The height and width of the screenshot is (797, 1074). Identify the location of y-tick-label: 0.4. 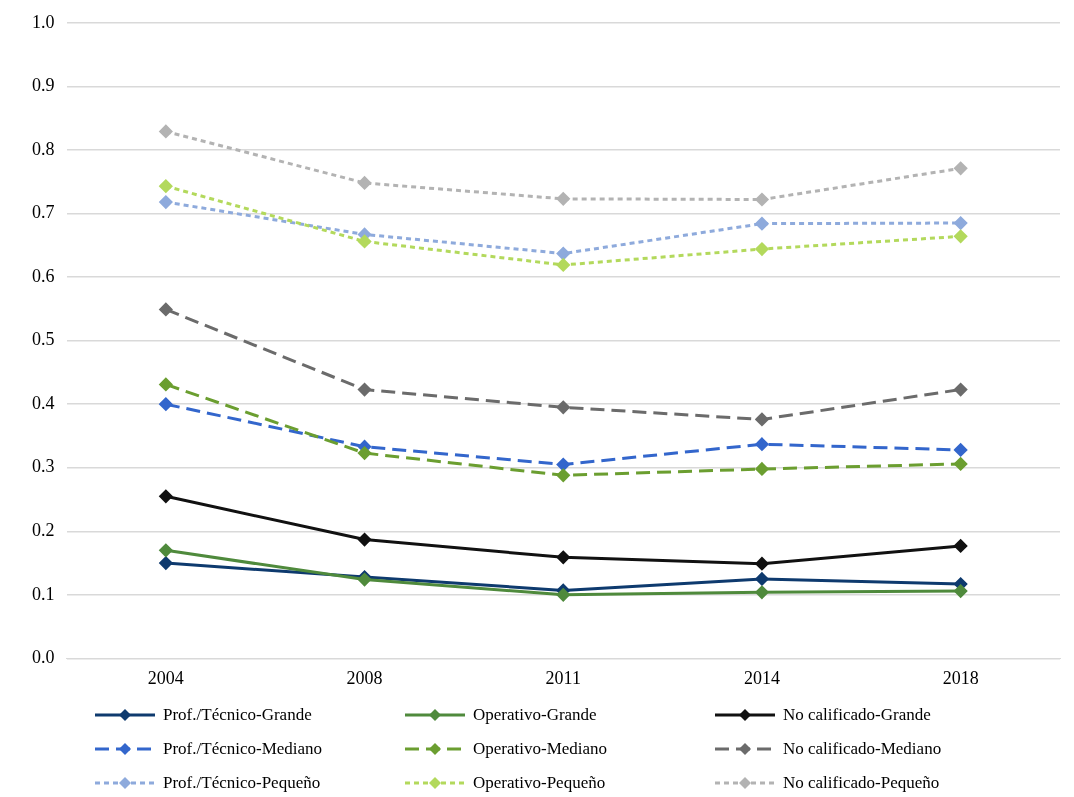
(43, 402).